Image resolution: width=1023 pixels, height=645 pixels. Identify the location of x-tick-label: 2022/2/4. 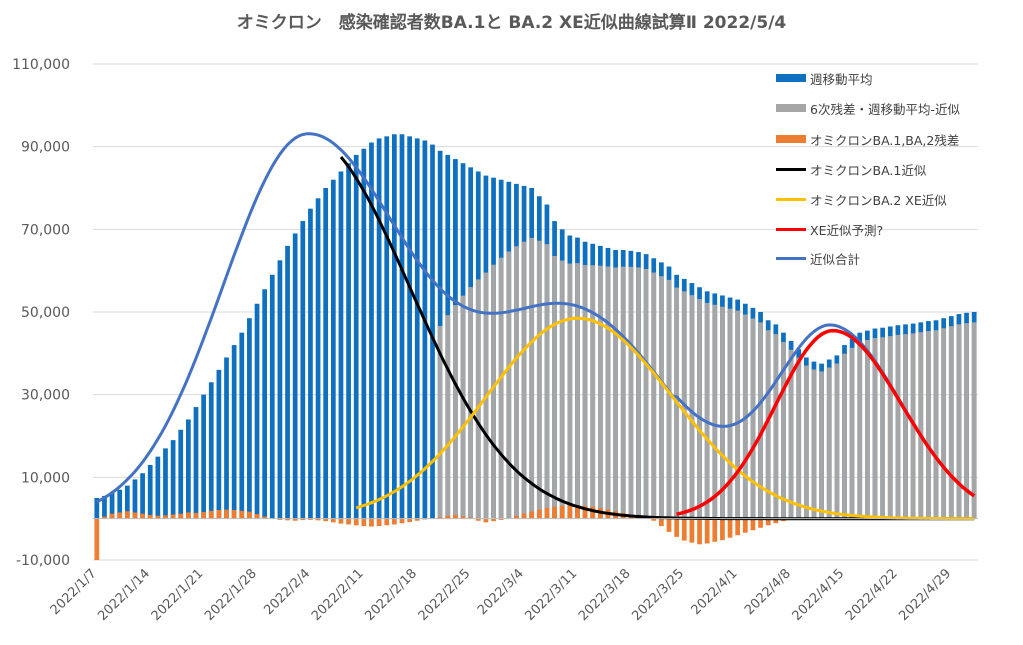
(287, 592).